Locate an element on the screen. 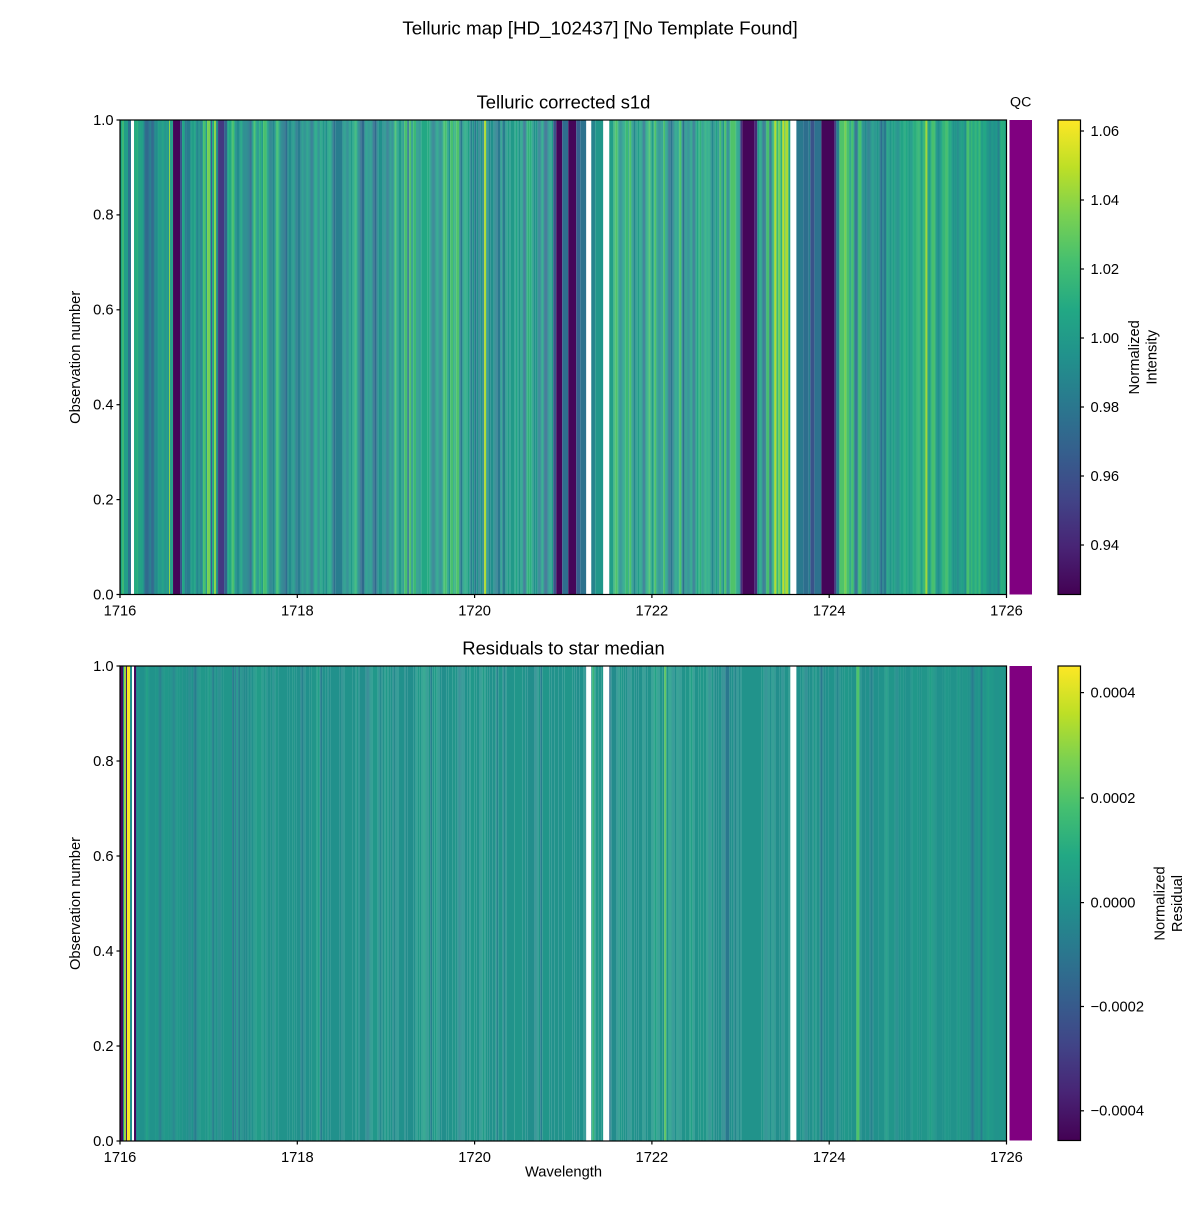 This screenshot has width=1200, height=1205. svg-text: −0.0002 is located at coordinates (1118, 1007).